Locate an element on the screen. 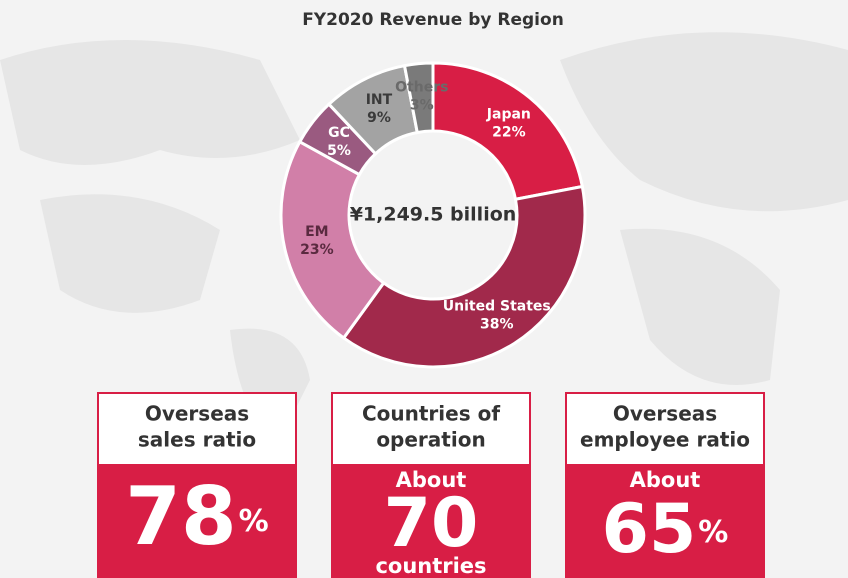  slice-name: Japan is located at coordinates (508, 114).